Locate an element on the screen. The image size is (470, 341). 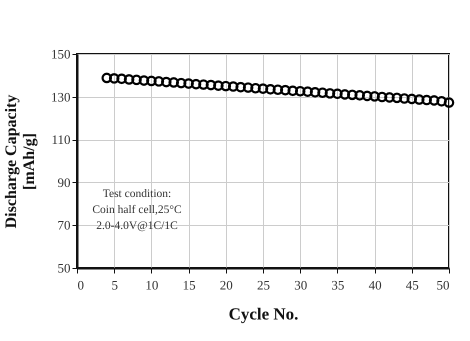
y-tick-label: 50 is located at coordinates (64, 268).